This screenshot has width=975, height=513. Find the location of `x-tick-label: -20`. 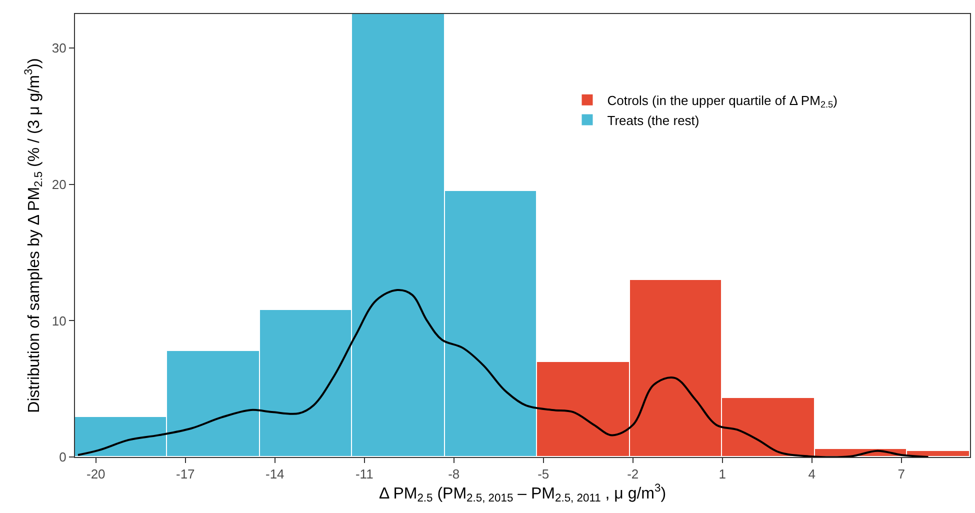

x-tick-label: -20 is located at coordinates (96, 474).